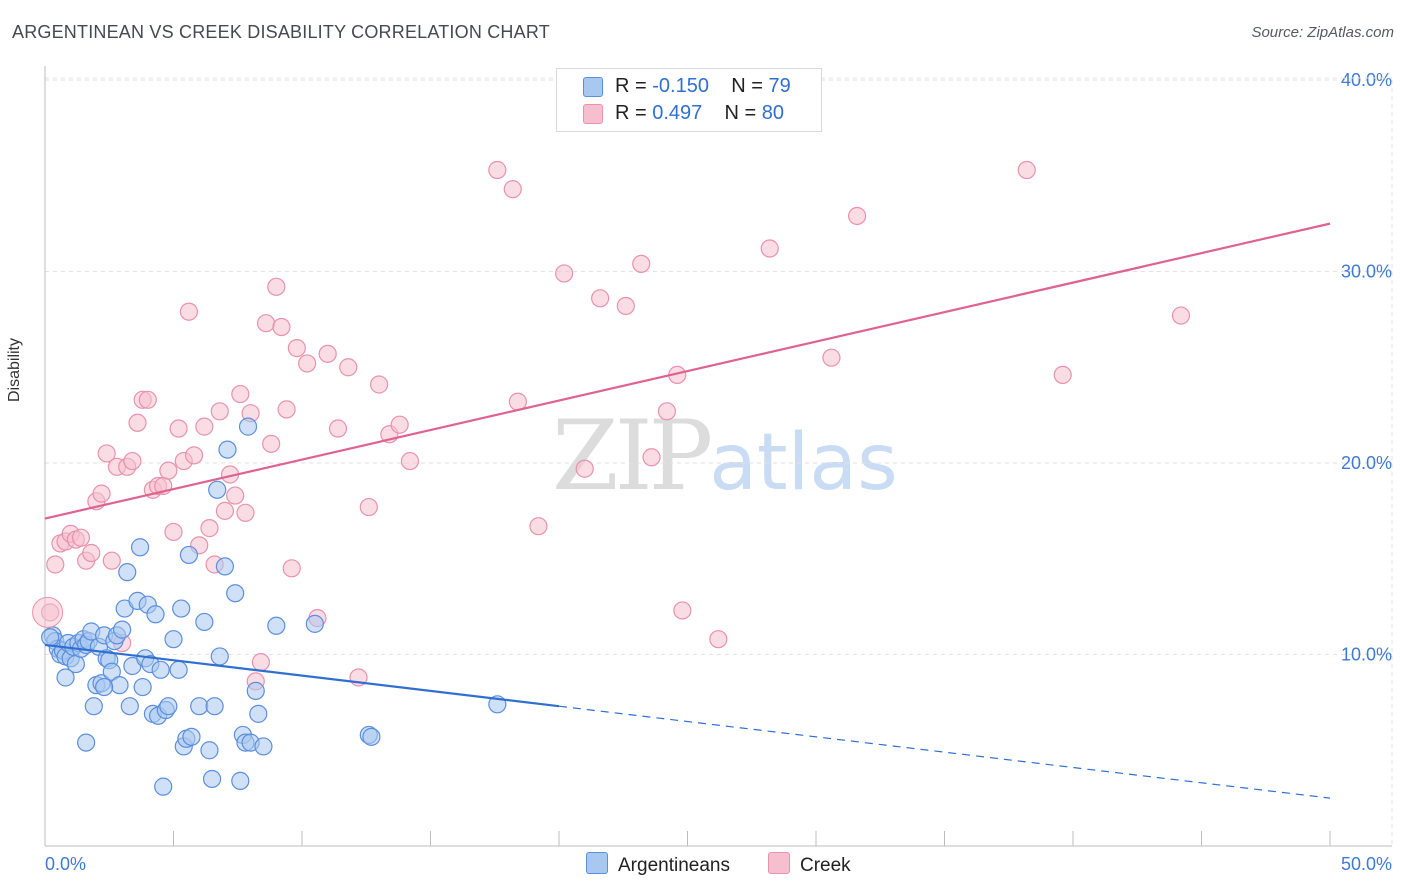  I want to click on legend-n-label: N =, so click(740, 113).